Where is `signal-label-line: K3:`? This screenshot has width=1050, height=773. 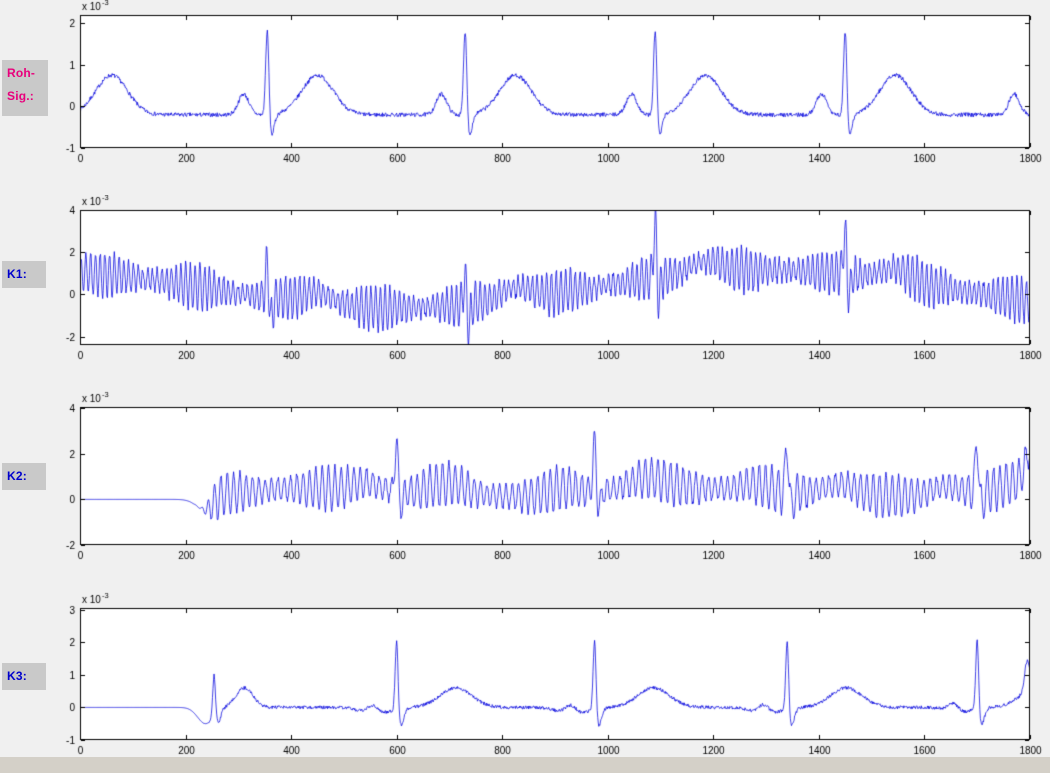
signal-label-line: K3: is located at coordinates (17, 676).